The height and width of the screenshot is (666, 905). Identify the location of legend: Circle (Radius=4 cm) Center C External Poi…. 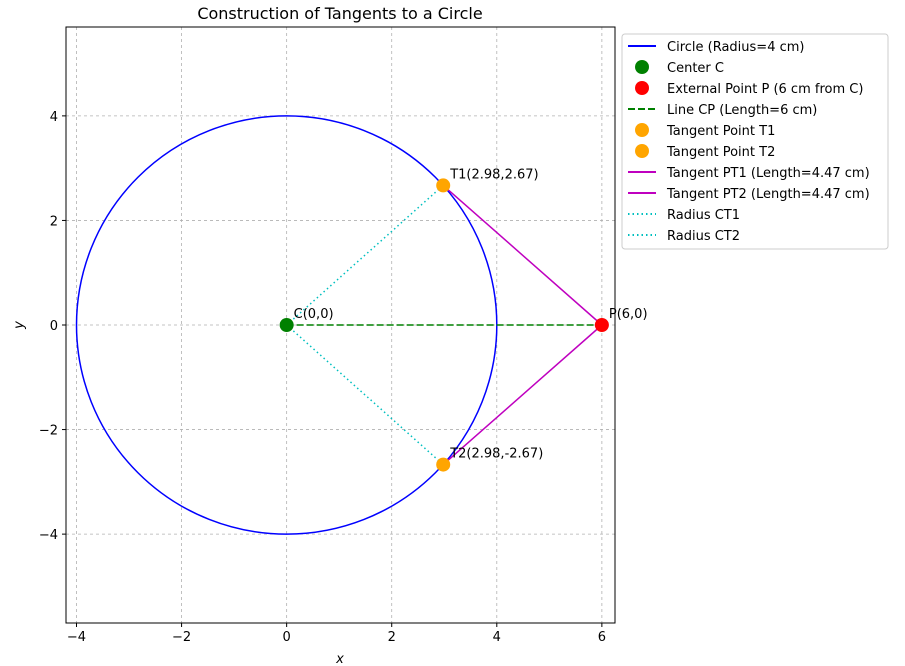
(755, 141).